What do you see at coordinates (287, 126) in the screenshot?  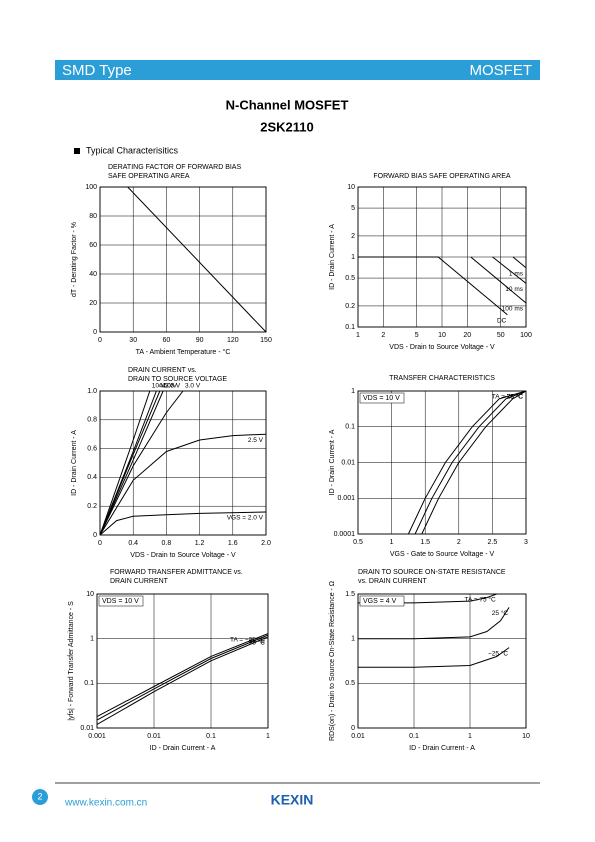 I see `part: 2SK2110` at bounding box center [287, 126].